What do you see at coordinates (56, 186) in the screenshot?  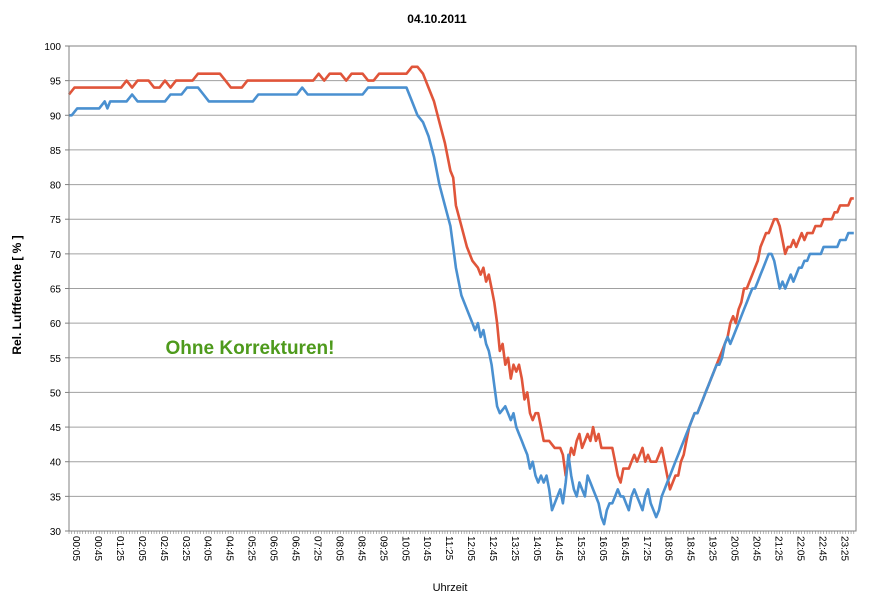 I see `y-tick-label: 80` at bounding box center [56, 186].